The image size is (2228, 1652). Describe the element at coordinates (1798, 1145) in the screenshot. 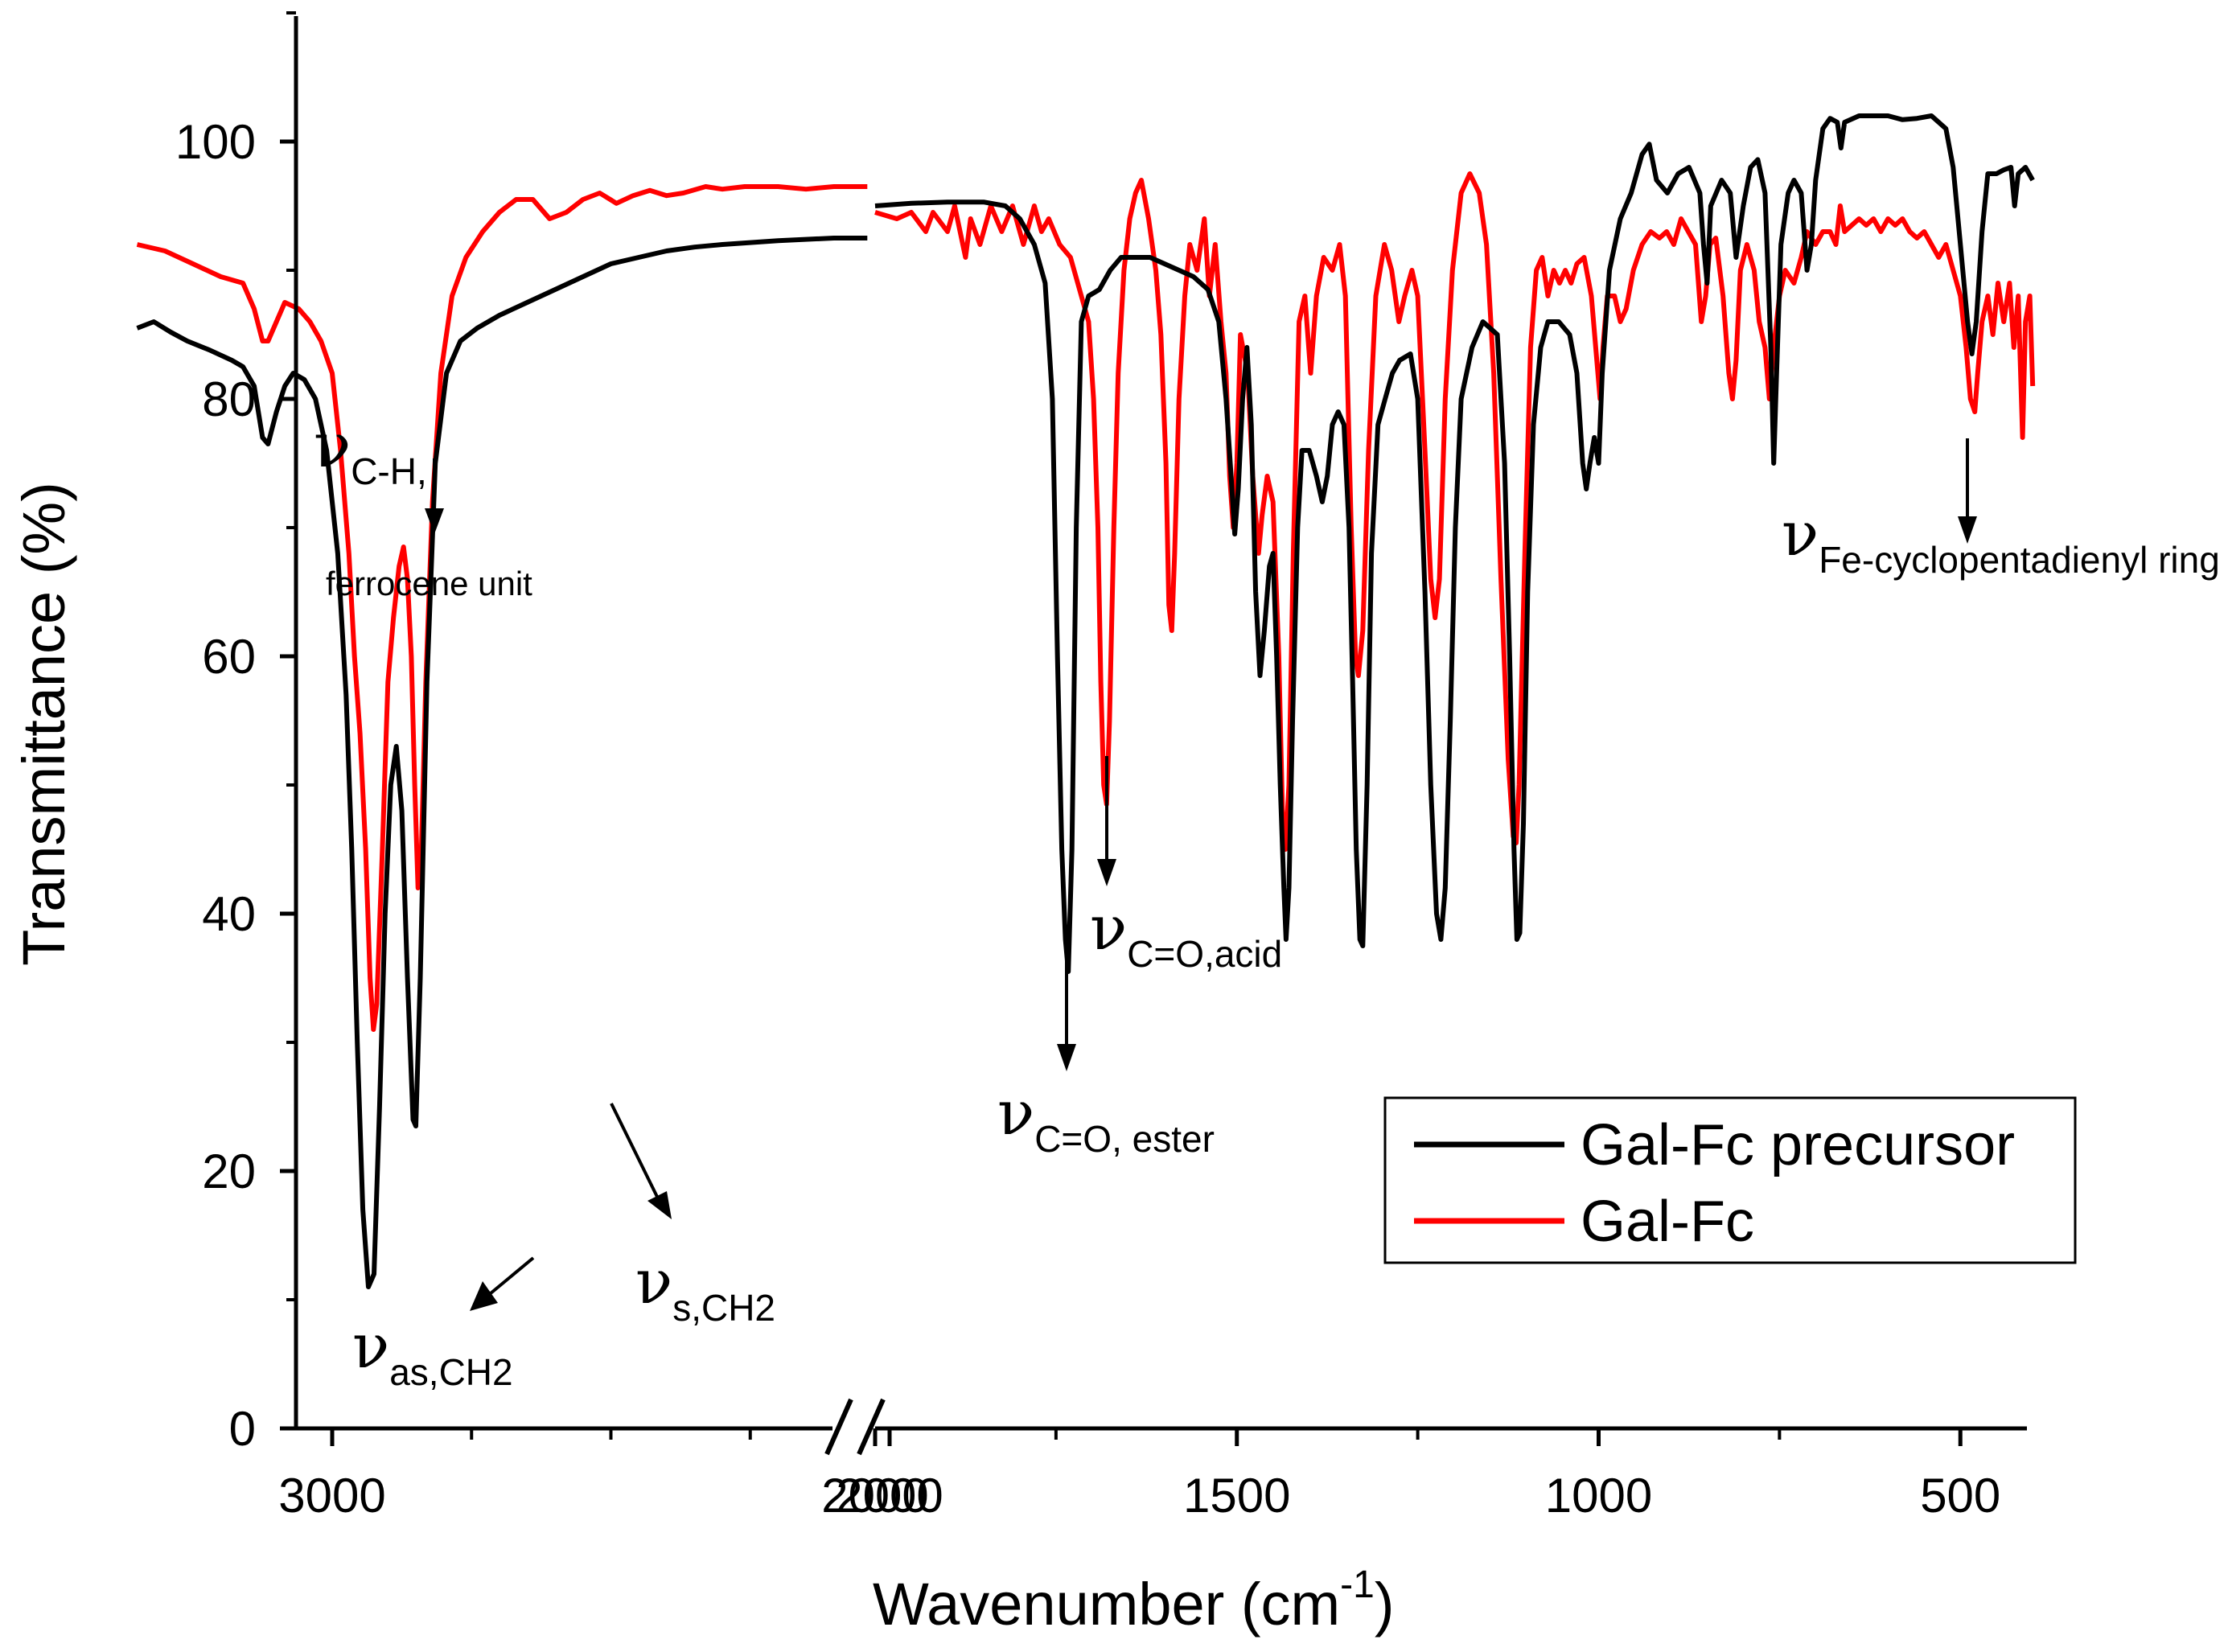

I see `legend-label-precursor: Gal-Fc precursor` at that location.